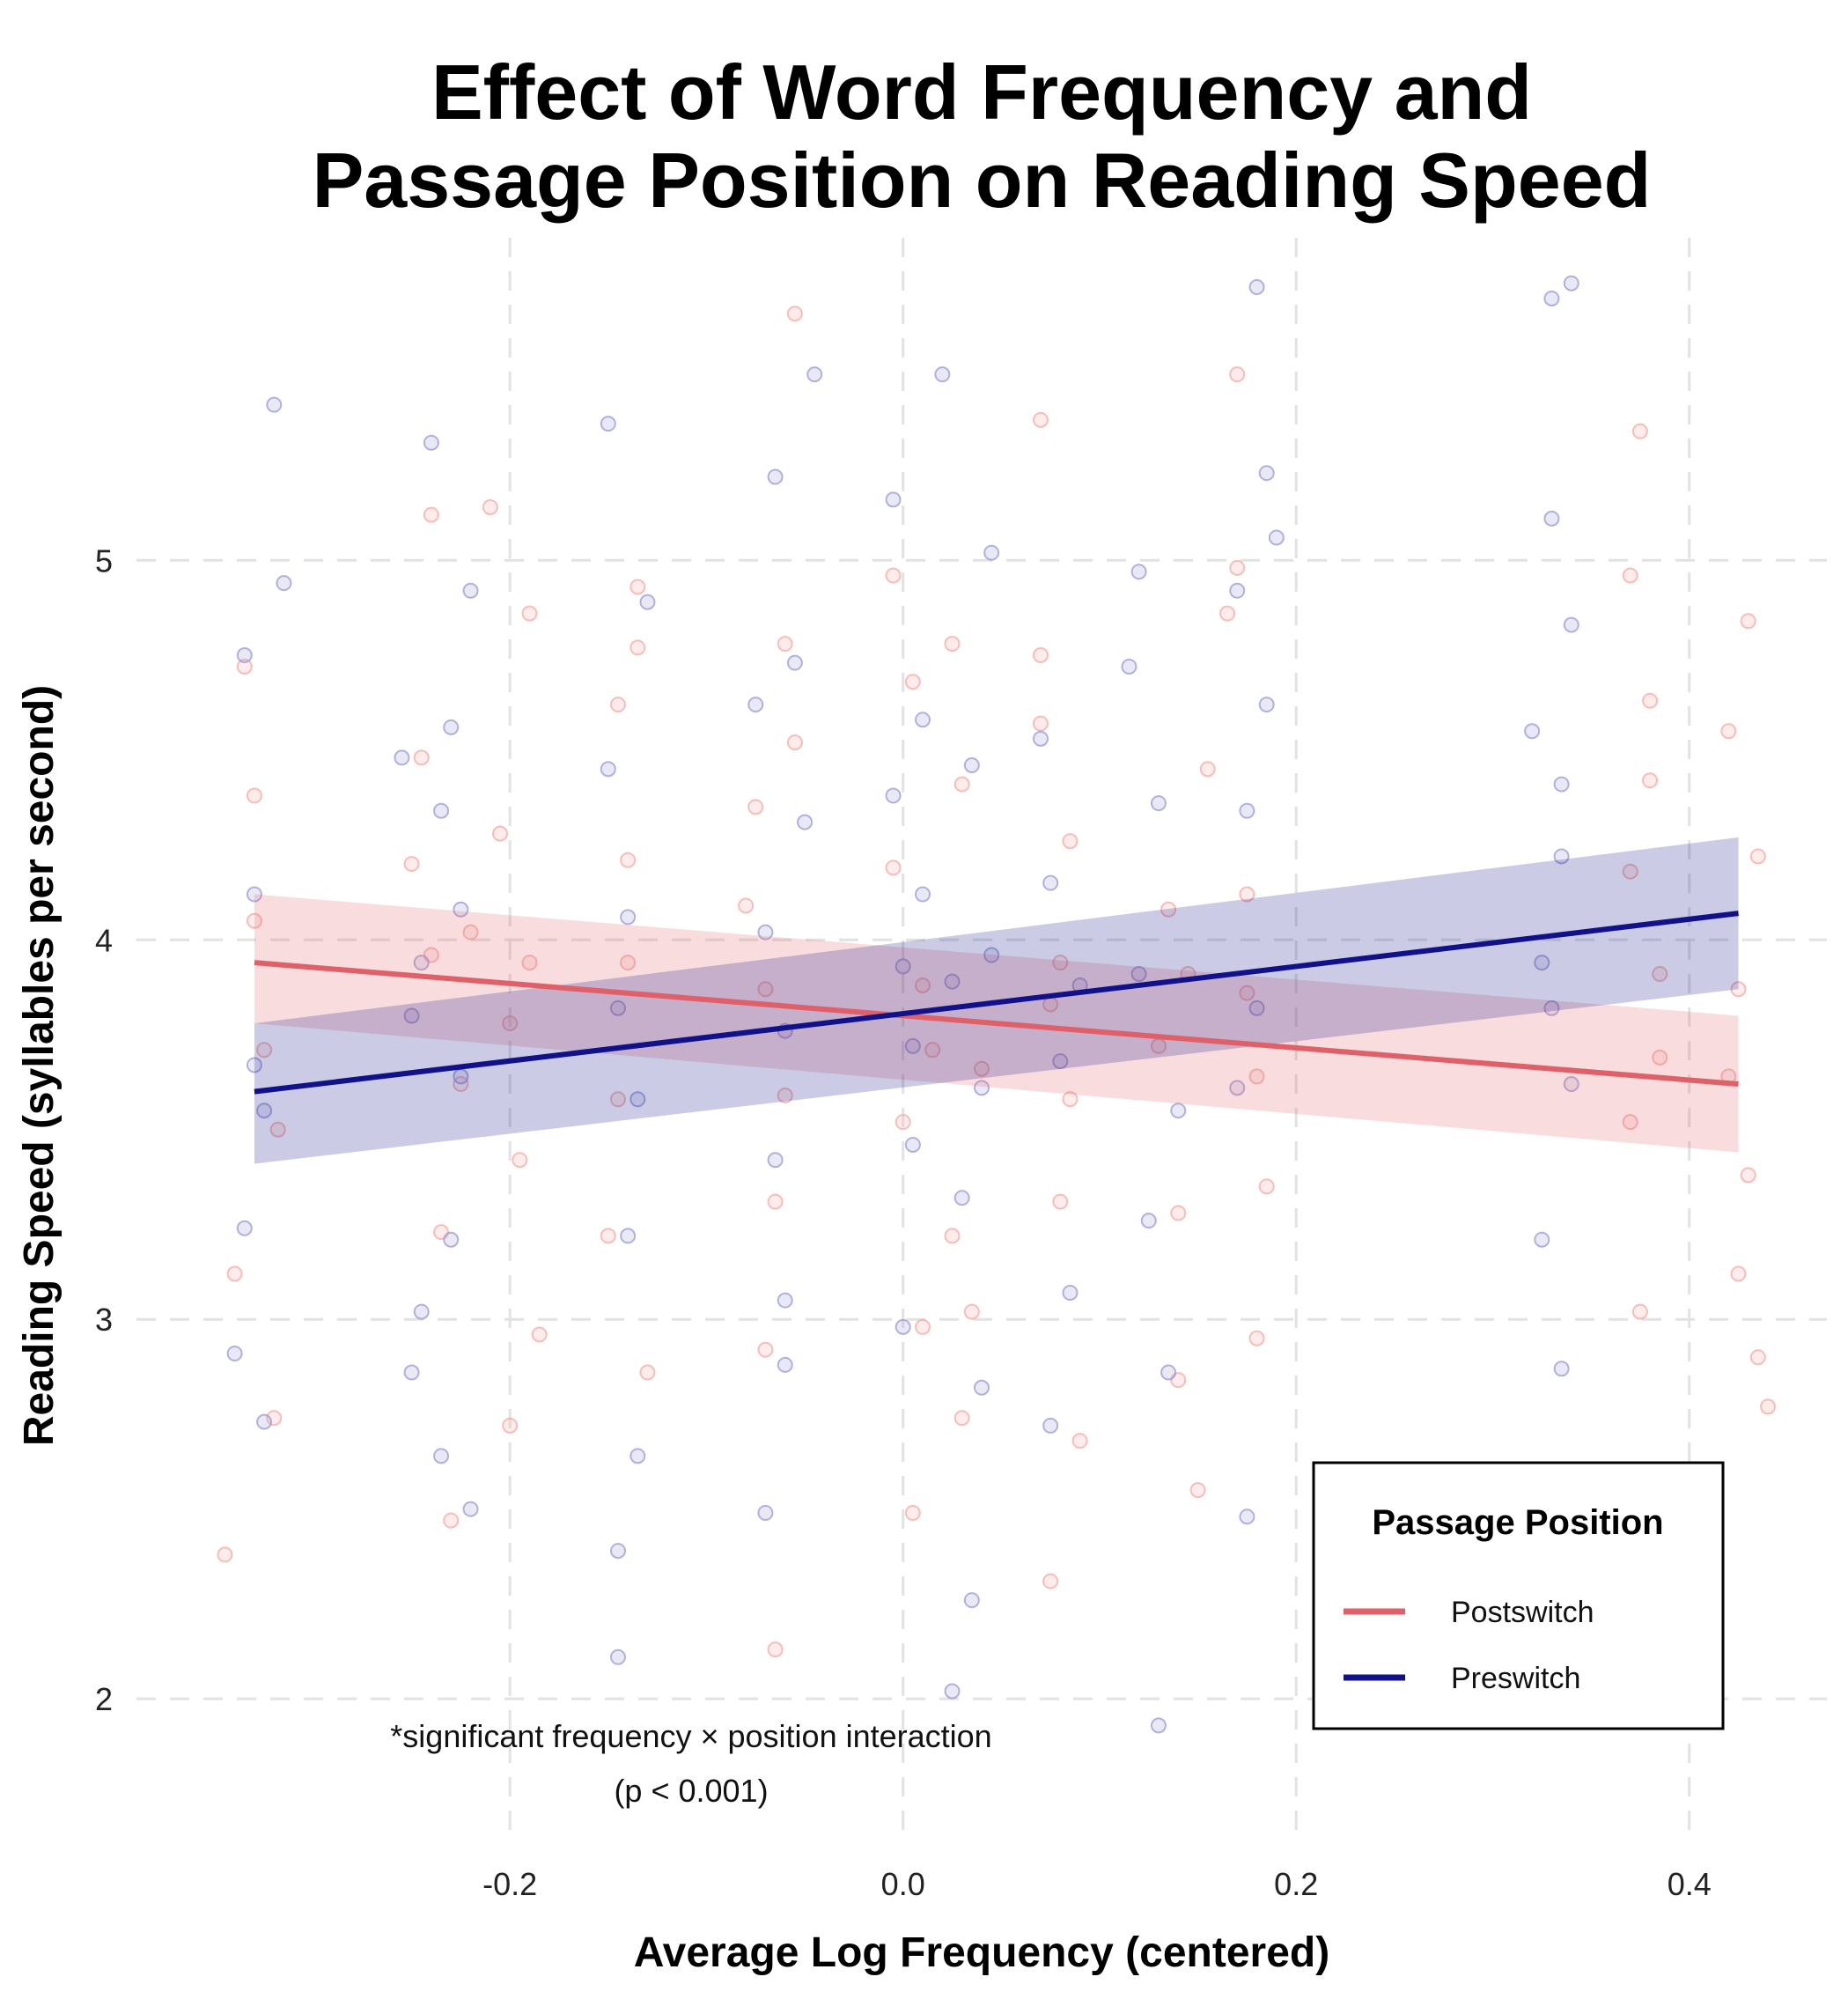 This screenshot has height=1999, width=1848. What do you see at coordinates (104, 560) in the screenshot?
I see `y-tick-label: 5` at bounding box center [104, 560].